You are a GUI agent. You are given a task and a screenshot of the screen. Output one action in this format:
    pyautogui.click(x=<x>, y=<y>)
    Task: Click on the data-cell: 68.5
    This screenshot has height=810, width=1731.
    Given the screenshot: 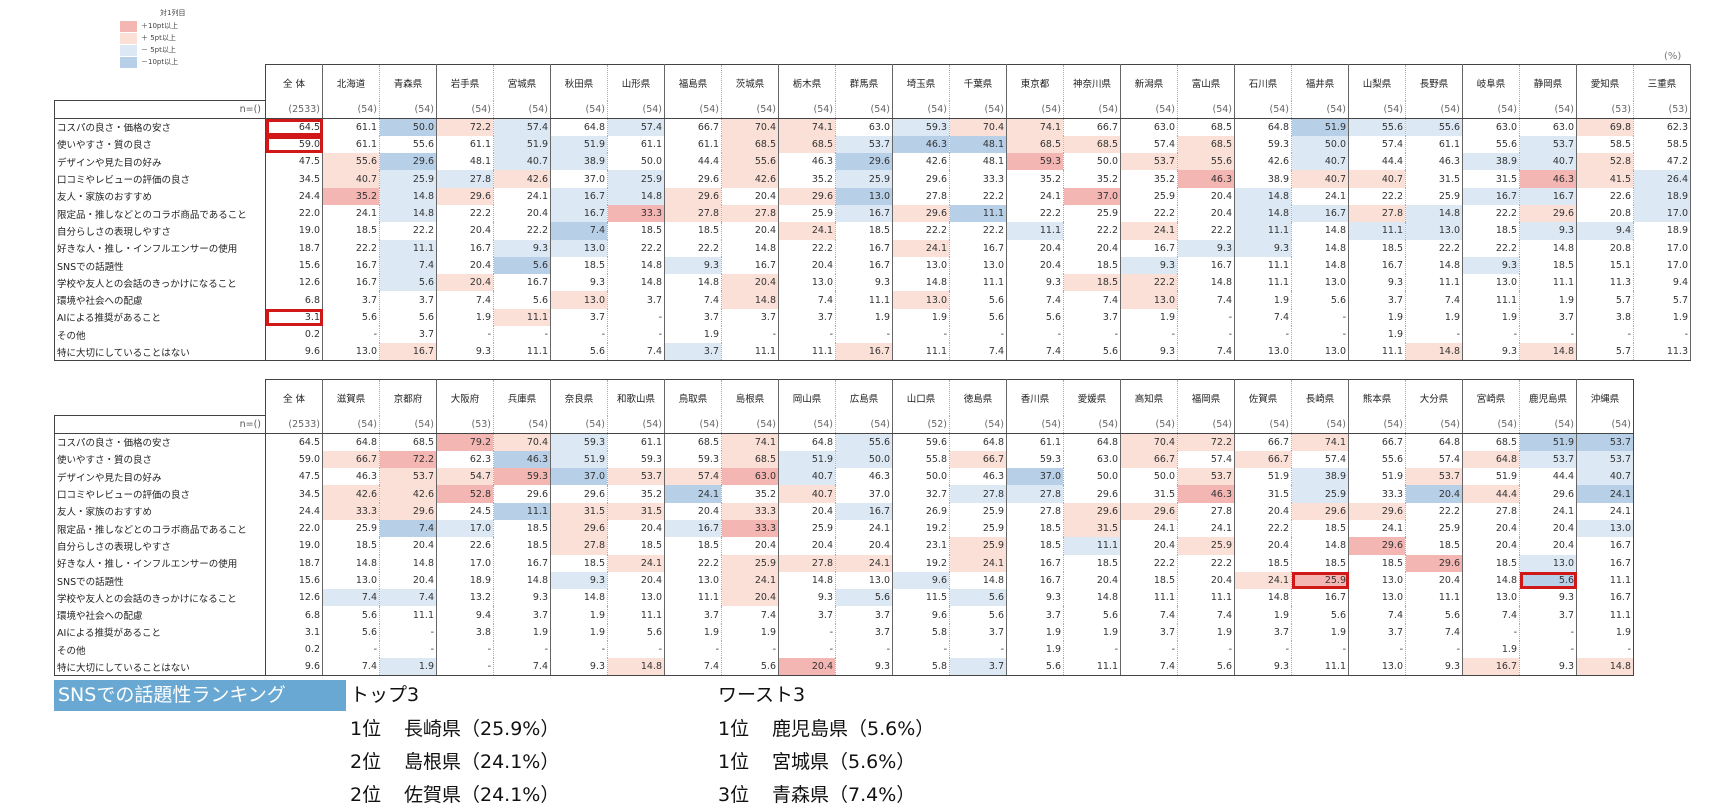 What is the action you would take?
    pyautogui.click(x=1092, y=144)
    